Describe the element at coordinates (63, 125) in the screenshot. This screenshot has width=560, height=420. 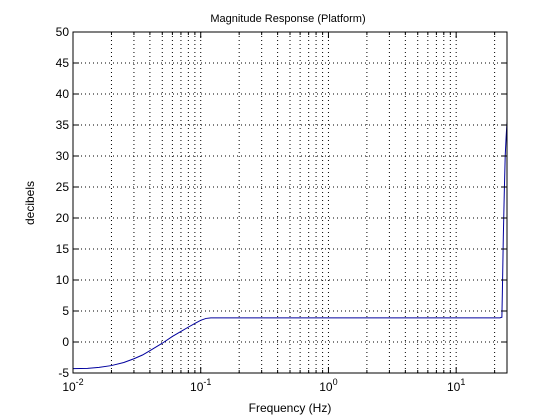
I see `y-tick-label: 35` at that location.